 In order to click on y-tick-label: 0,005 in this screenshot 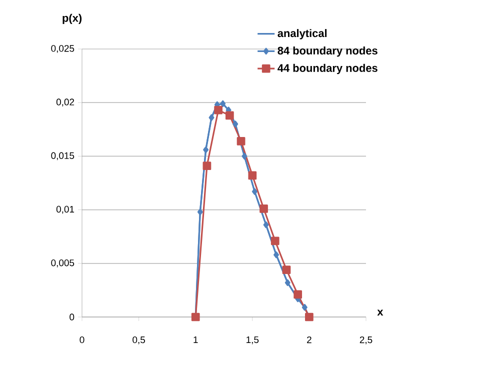, I will do `click(62, 263)`.